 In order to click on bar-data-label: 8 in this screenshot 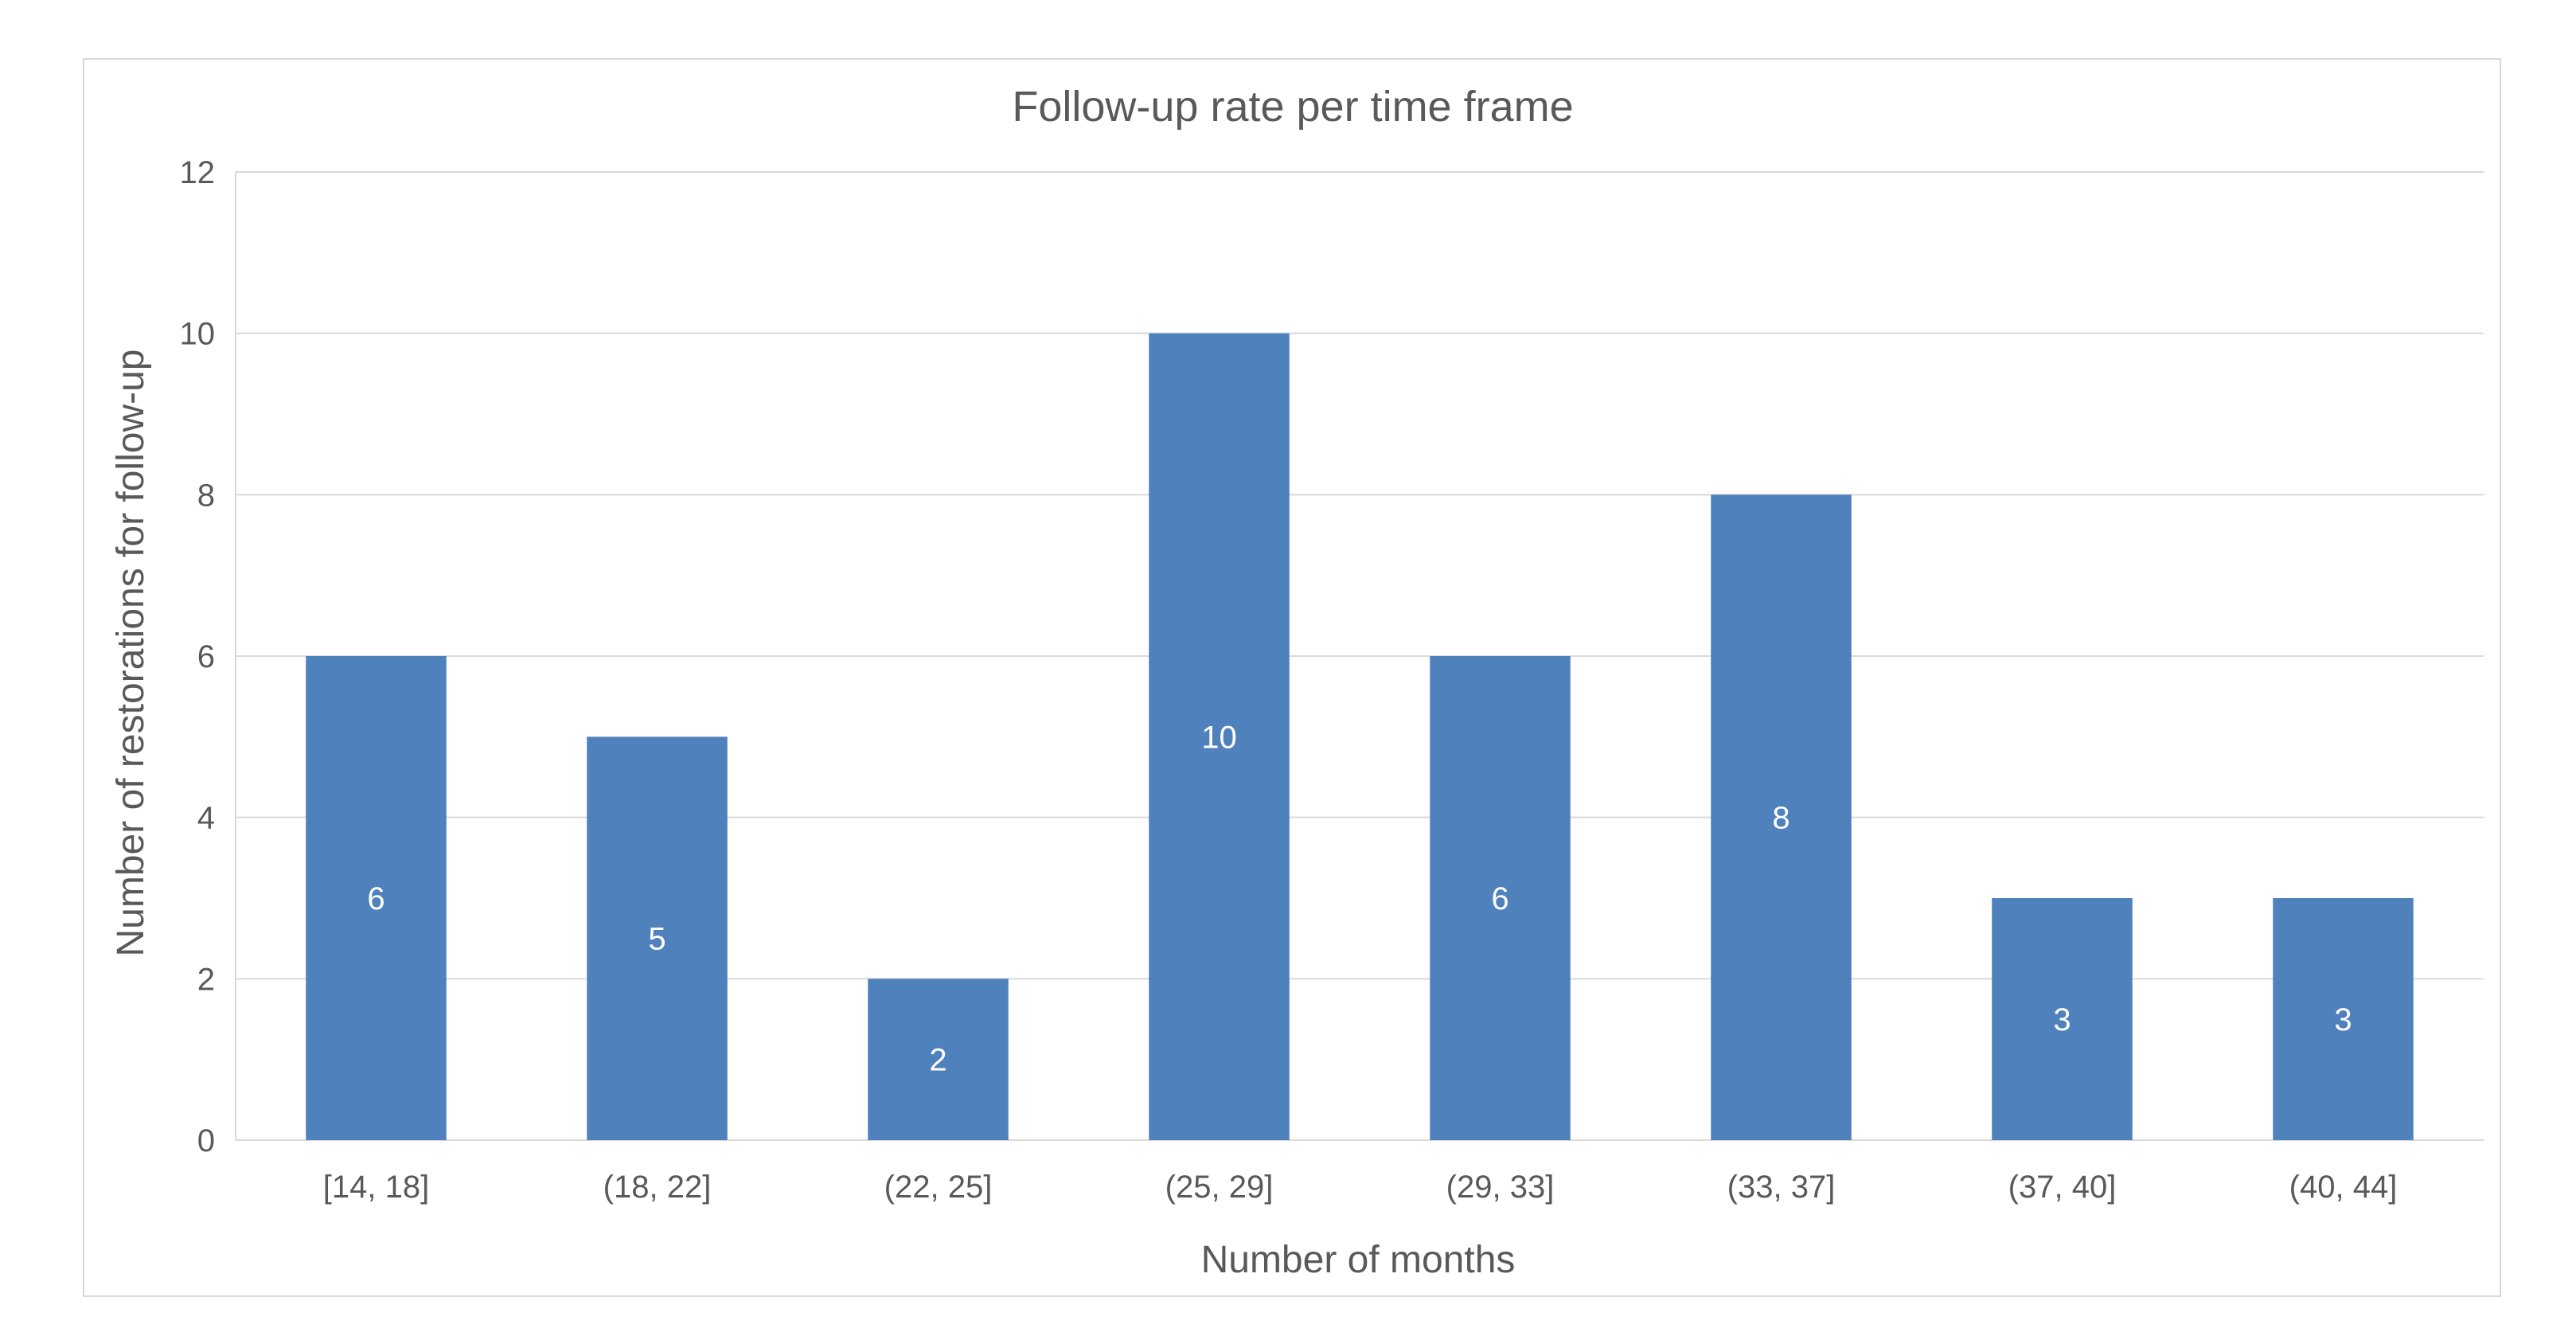, I will do `click(1781, 818)`.